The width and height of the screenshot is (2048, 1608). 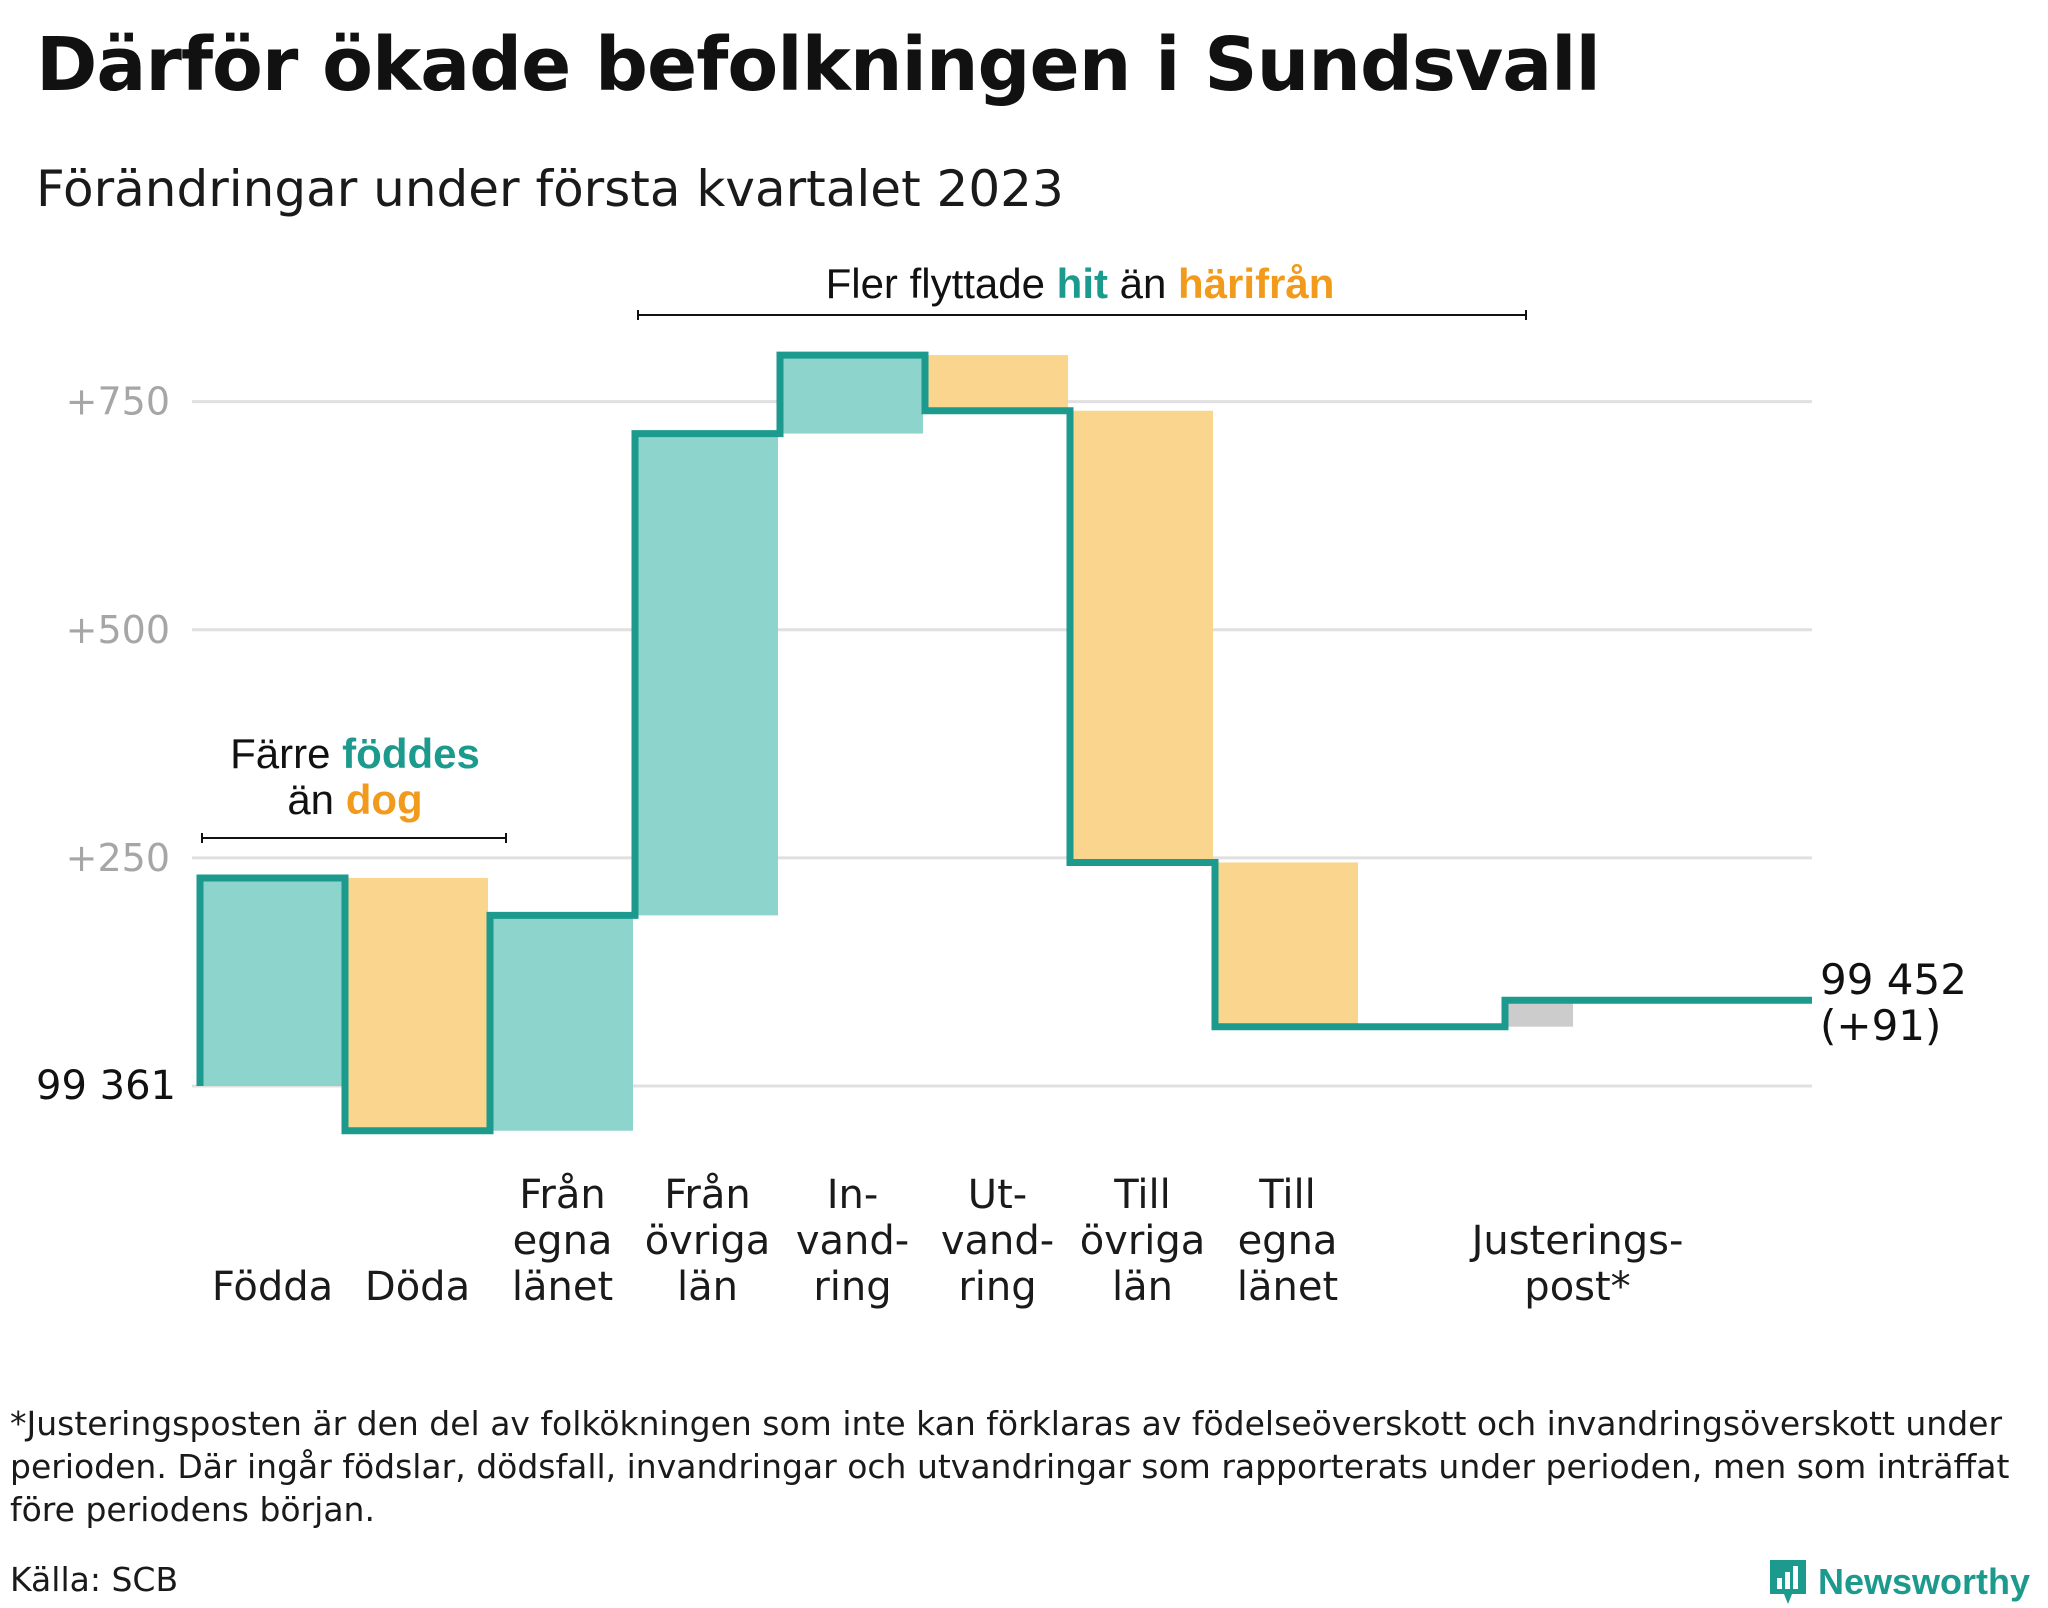 I want to click on end-change-label: (+91), so click(x=1880, y=1025).